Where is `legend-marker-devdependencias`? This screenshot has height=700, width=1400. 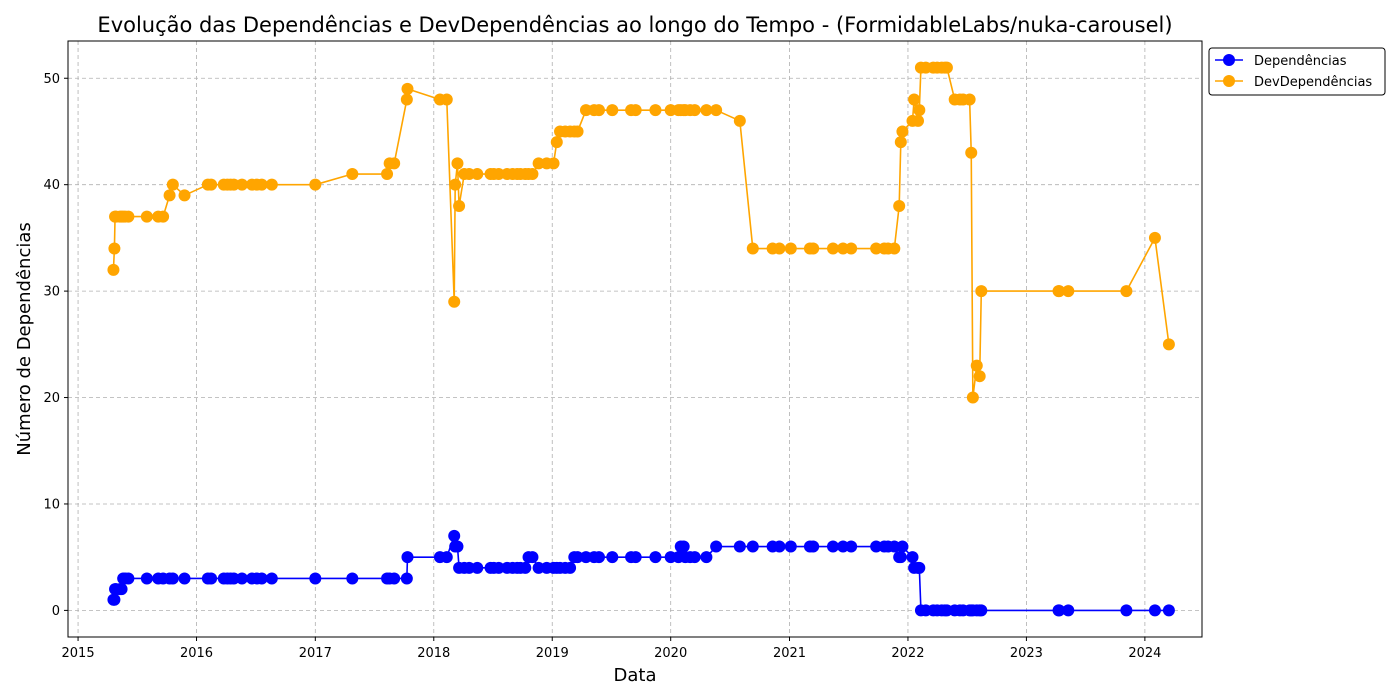
legend-marker-devdependencias is located at coordinates (1229, 81).